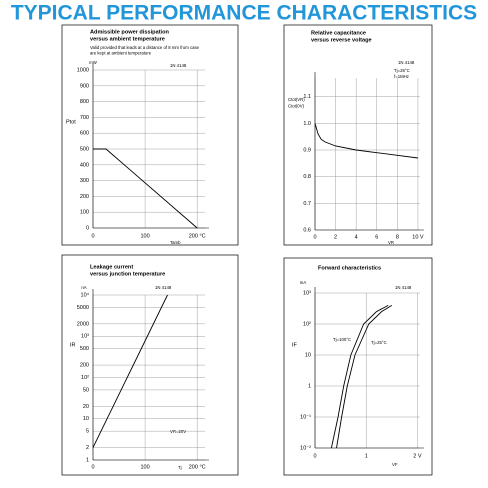  Describe the element at coordinates (87, 448) in the screenshot. I see `y-tick-label: 2` at that location.